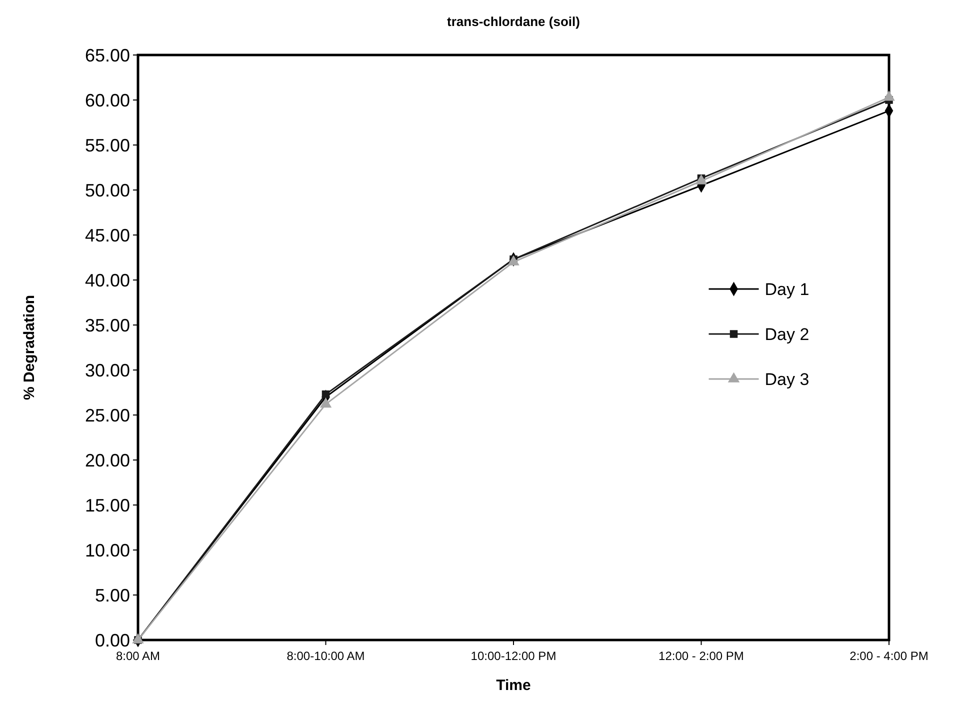 This screenshot has height=707, width=957. What do you see at coordinates (107, 550) in the screenshot?
I see `y-tick-label: 10.00` at bounding box center [107, 550].